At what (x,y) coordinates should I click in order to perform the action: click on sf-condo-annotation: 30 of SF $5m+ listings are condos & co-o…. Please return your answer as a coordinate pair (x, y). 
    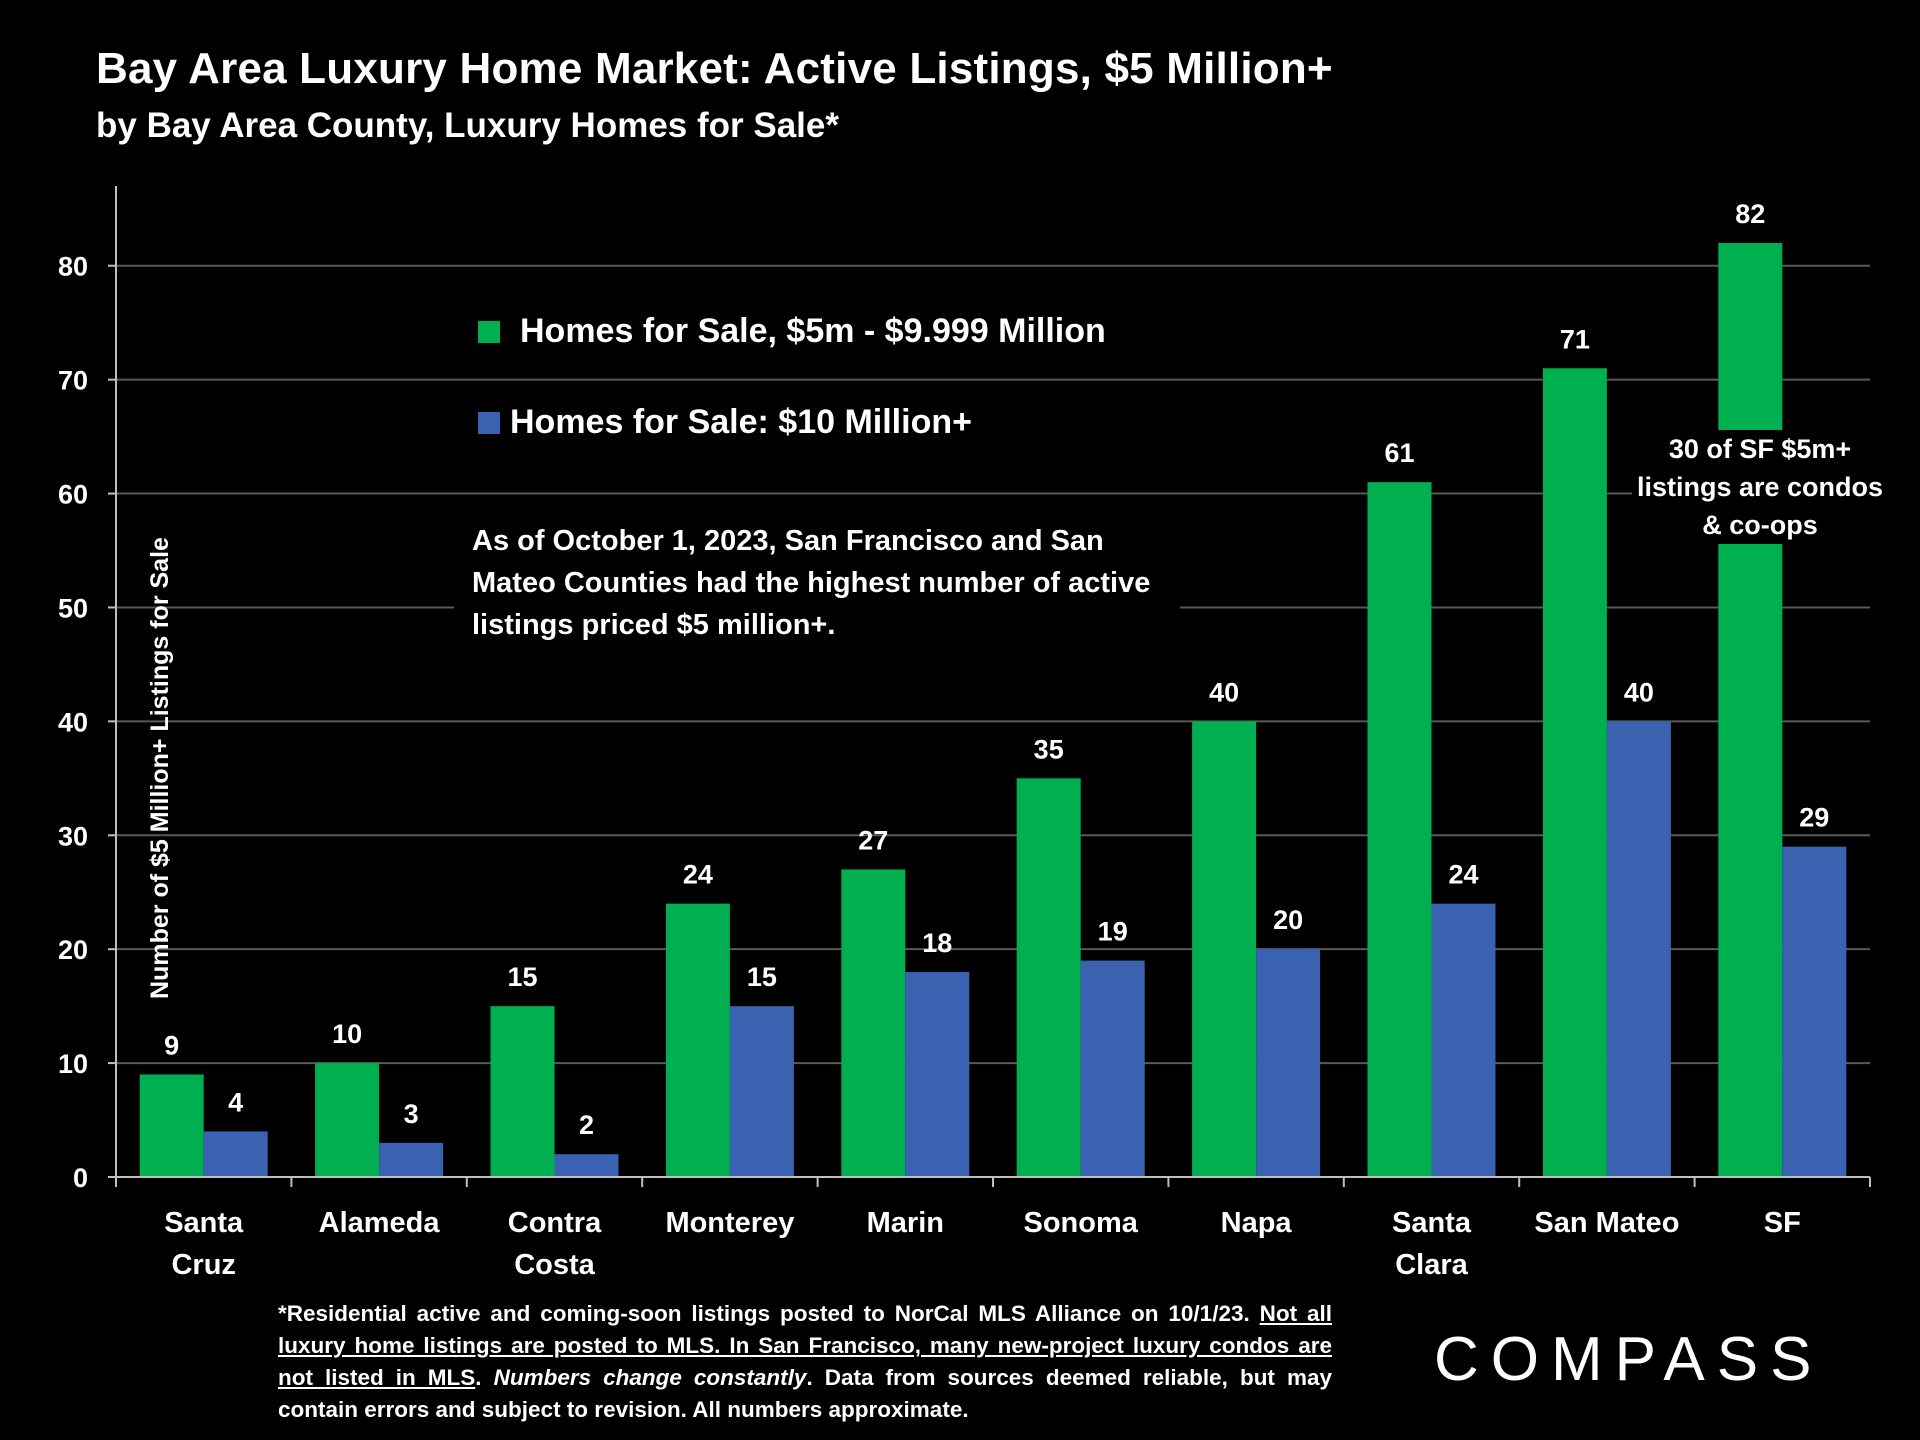
    Looking at the image, I should click on (1760, 487).